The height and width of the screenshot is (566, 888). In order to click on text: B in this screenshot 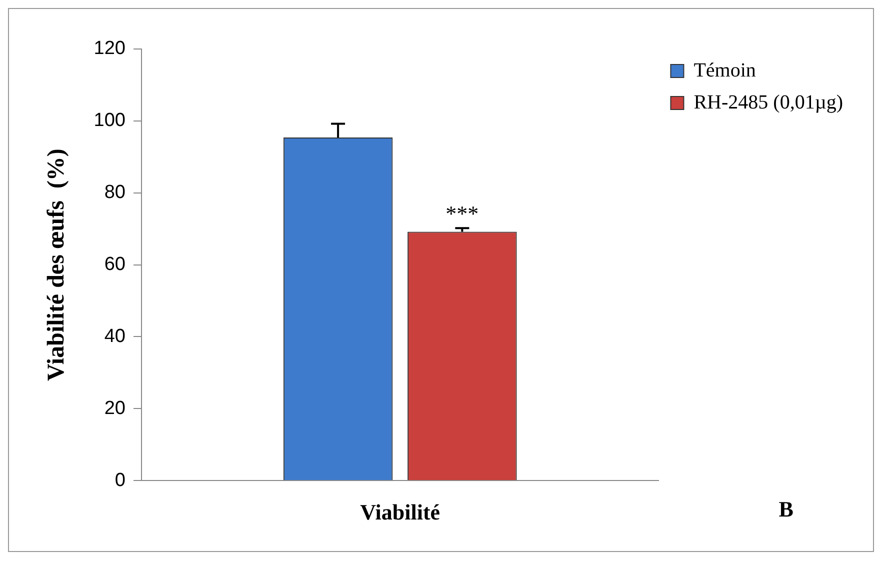, I will do `click(786, 509)`.